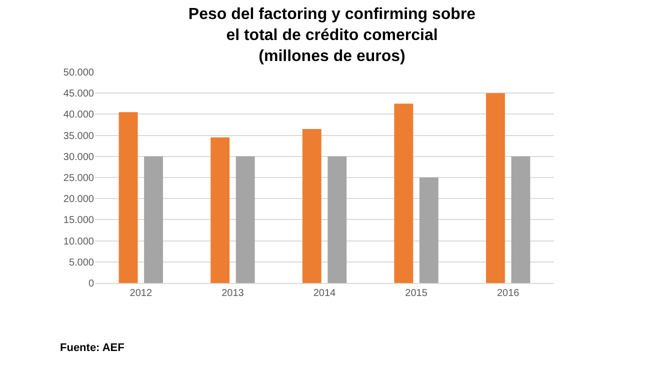  What do you see at coordinates (78, 94) in the screenshot?
I see `y-tick-label: 45.000` at bounding box center [78, 94].